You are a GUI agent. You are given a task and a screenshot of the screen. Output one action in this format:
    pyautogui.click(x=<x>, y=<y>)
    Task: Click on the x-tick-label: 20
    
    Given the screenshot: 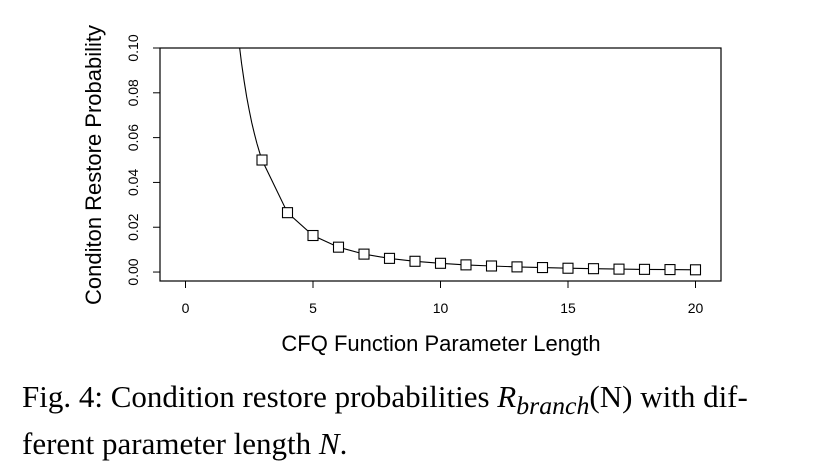 What is the action you would take?
    pyautogui.click(x=696, y=308)
    